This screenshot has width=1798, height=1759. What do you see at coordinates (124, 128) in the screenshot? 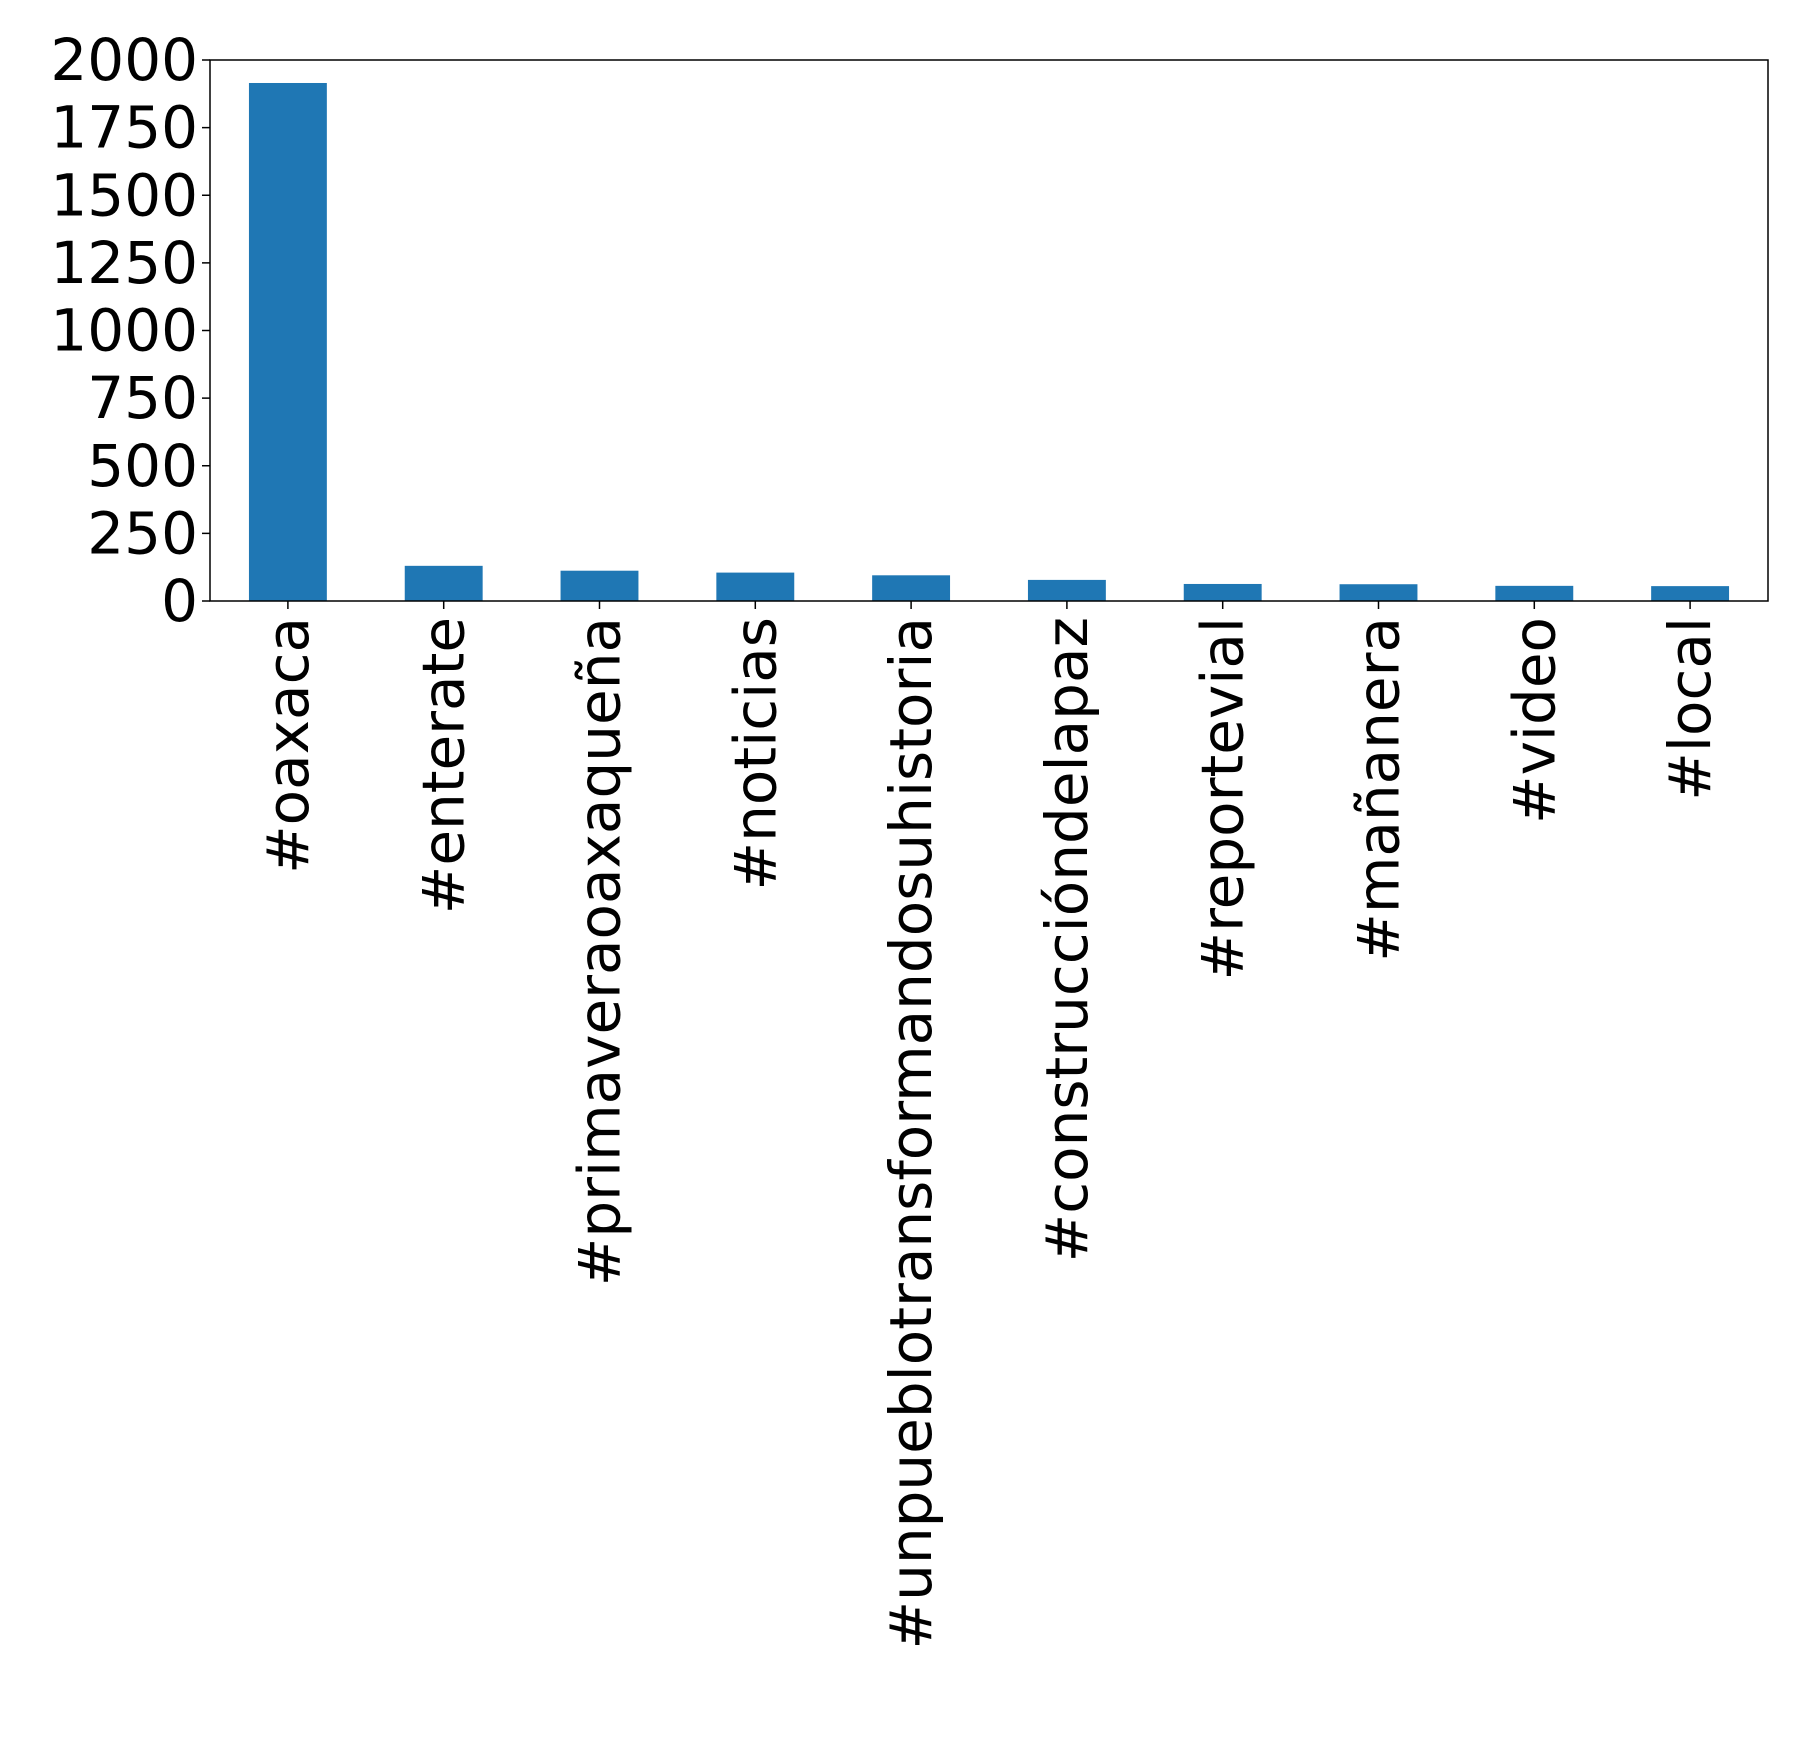
I see `y-tick-label: 1750` at bounding box center [124, 128].